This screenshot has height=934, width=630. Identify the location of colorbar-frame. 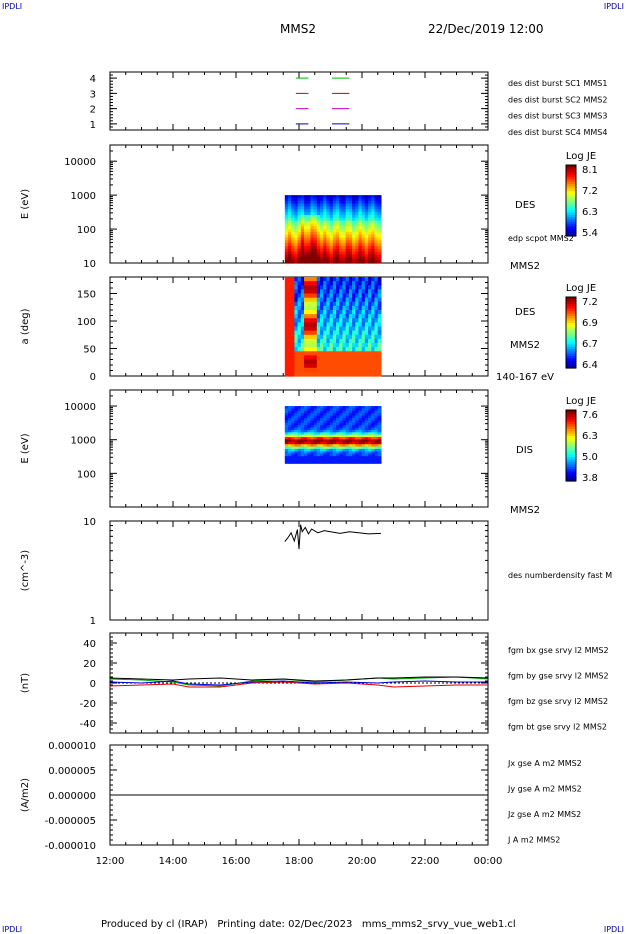
(571, 445).